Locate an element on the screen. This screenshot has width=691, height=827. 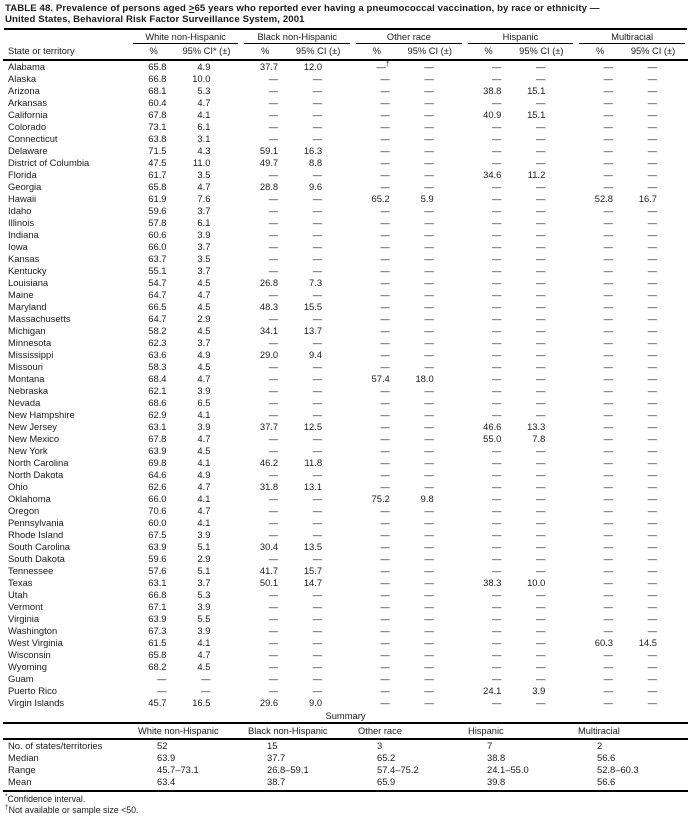
ci-value: 9.4 is located at coordinates (316, 354).